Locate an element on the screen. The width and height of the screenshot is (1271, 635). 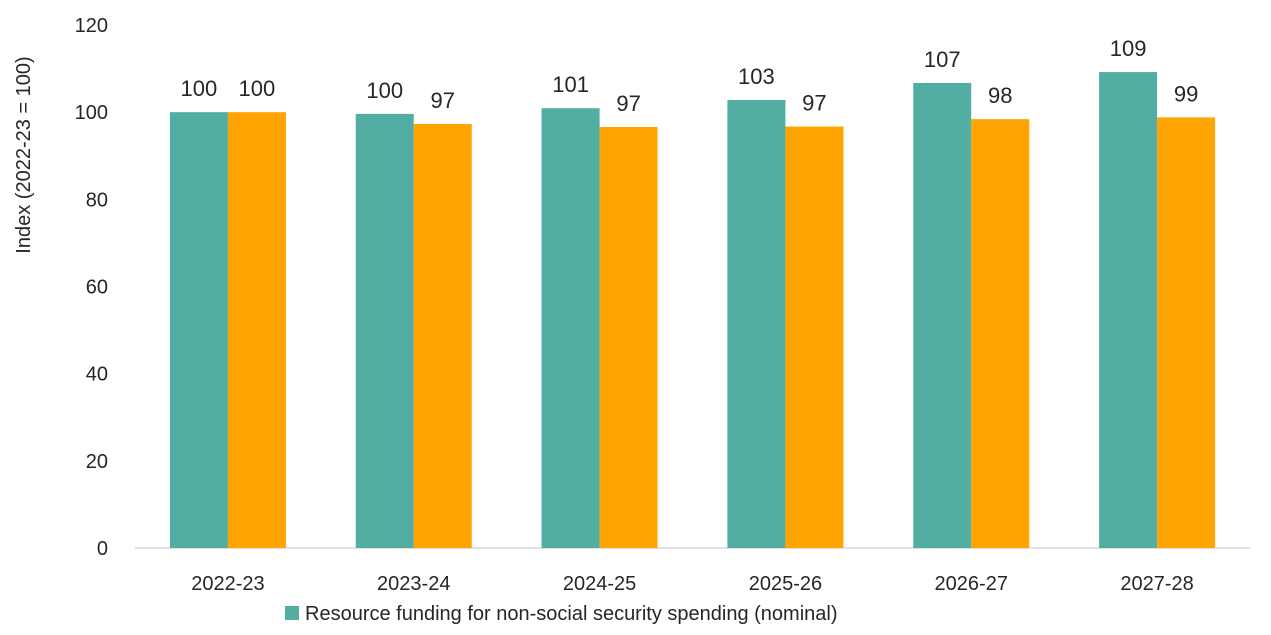
data-labels: 100 100 100 97 101 97 103 97 107 98 109 99 is located at coordinates (690, 76).